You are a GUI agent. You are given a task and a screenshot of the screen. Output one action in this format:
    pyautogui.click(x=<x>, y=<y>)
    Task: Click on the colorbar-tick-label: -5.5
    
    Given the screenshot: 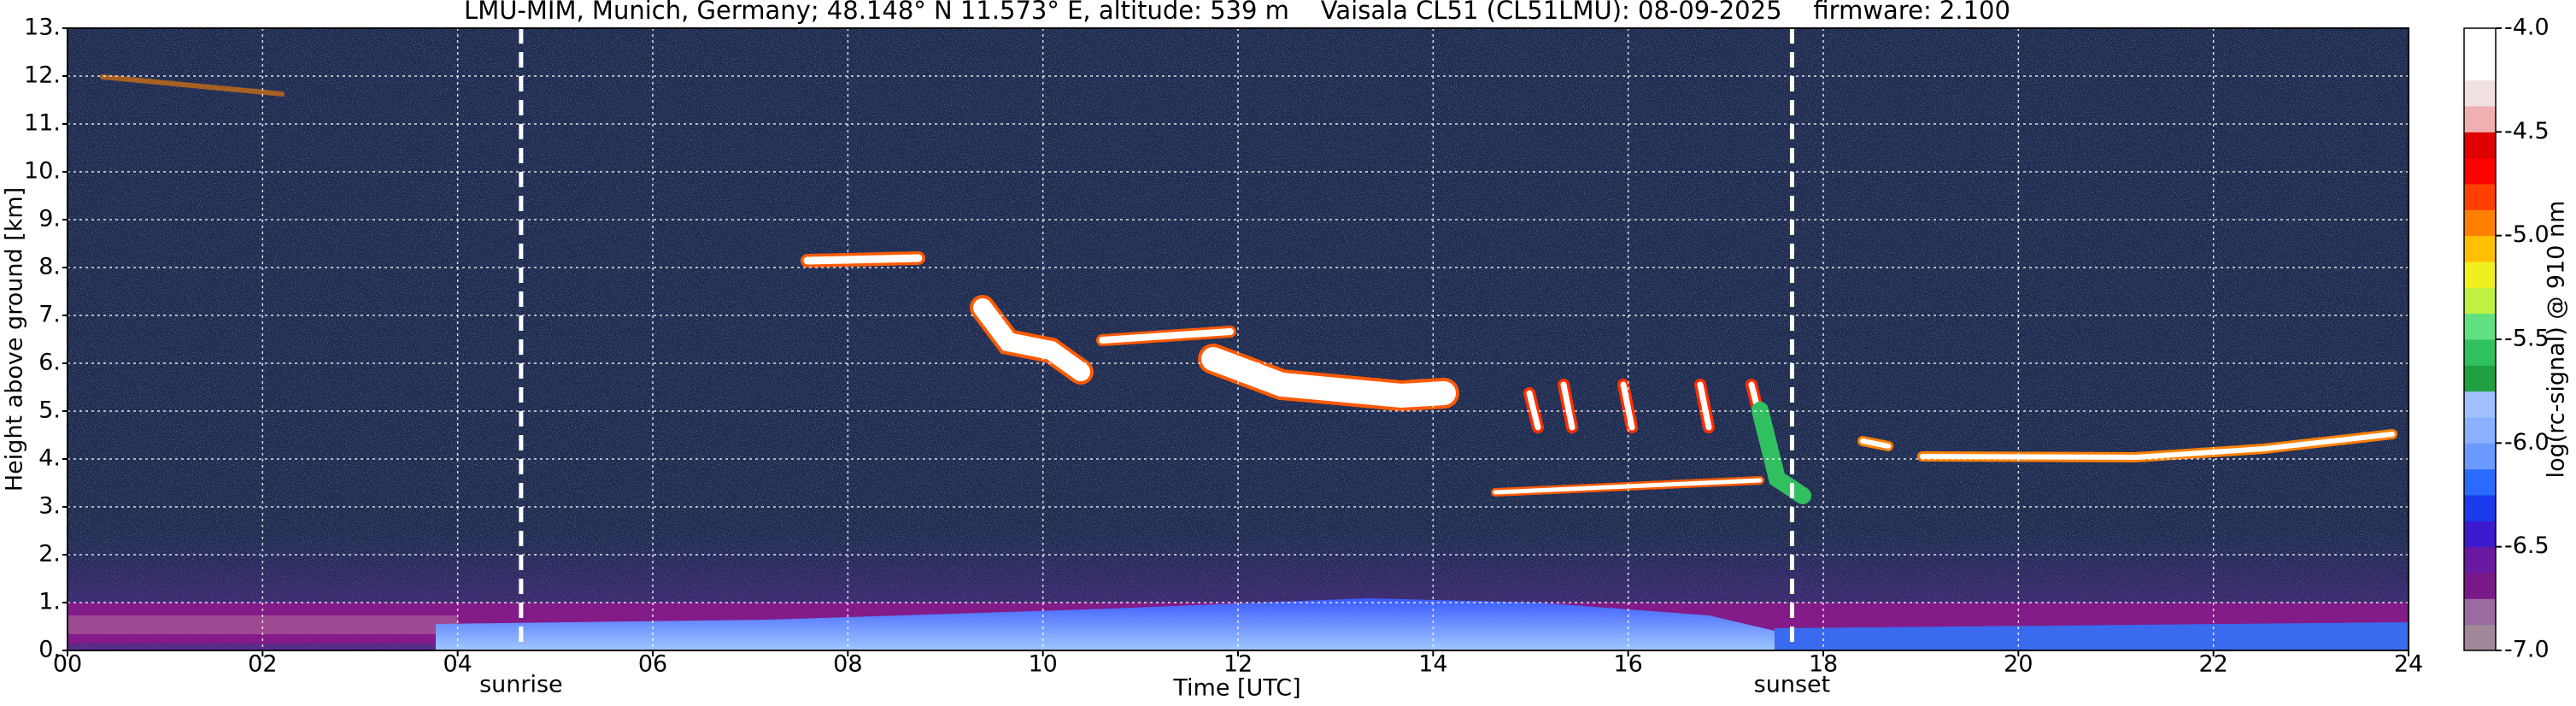 What is the action you would take?
    pyautogui.click(x=2527, y=339)
    